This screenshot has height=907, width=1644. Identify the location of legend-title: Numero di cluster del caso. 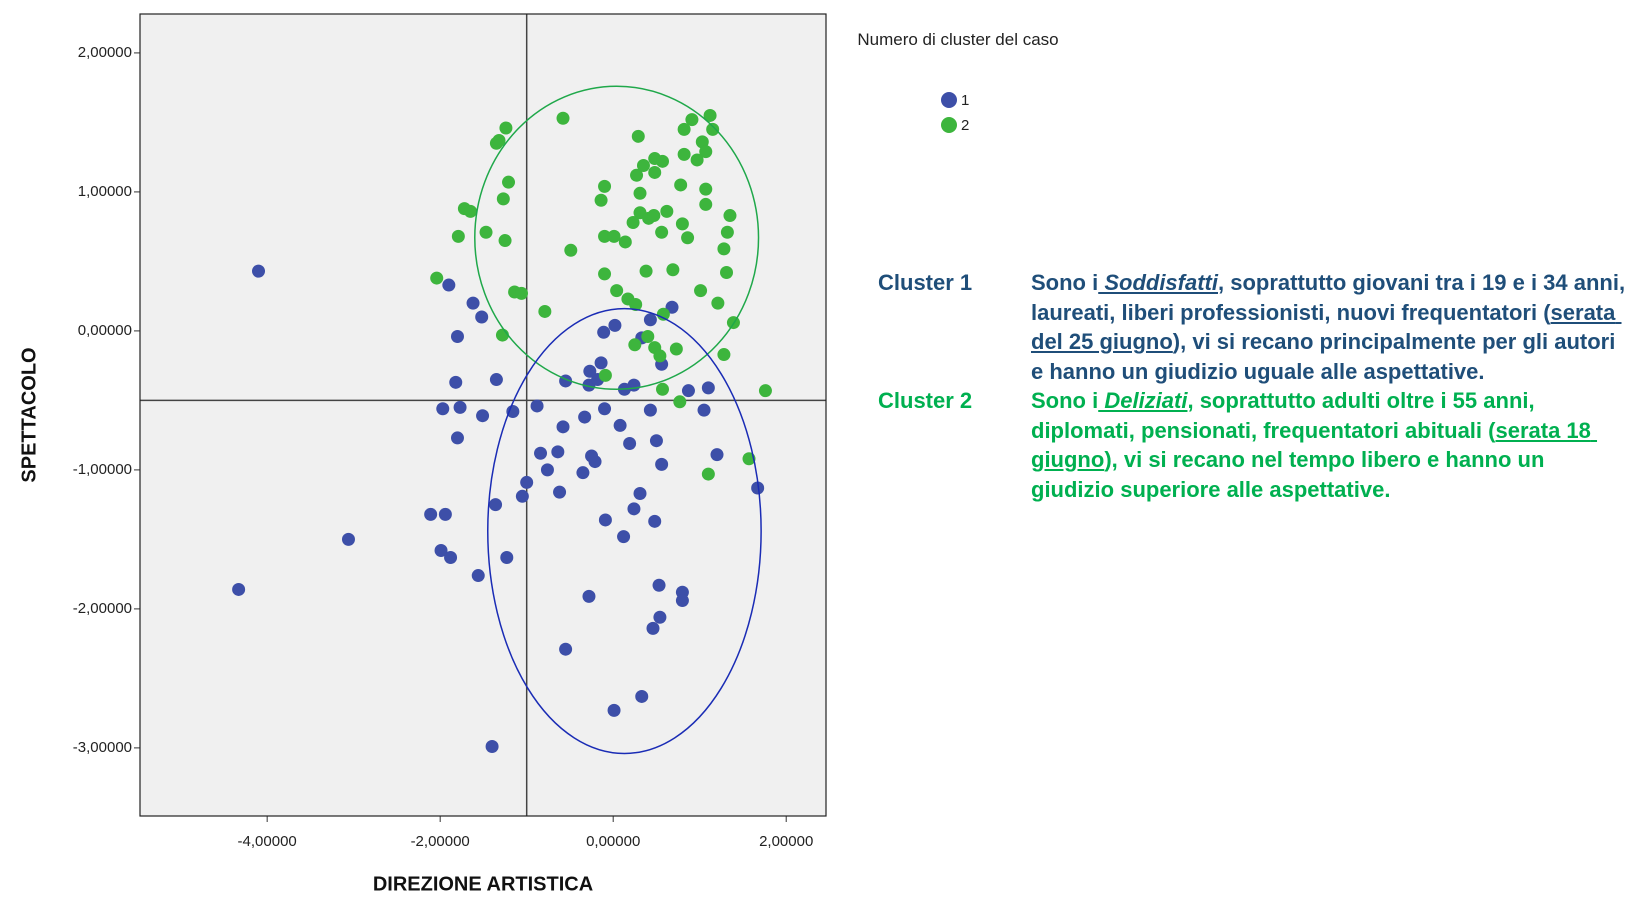
(958, 39).